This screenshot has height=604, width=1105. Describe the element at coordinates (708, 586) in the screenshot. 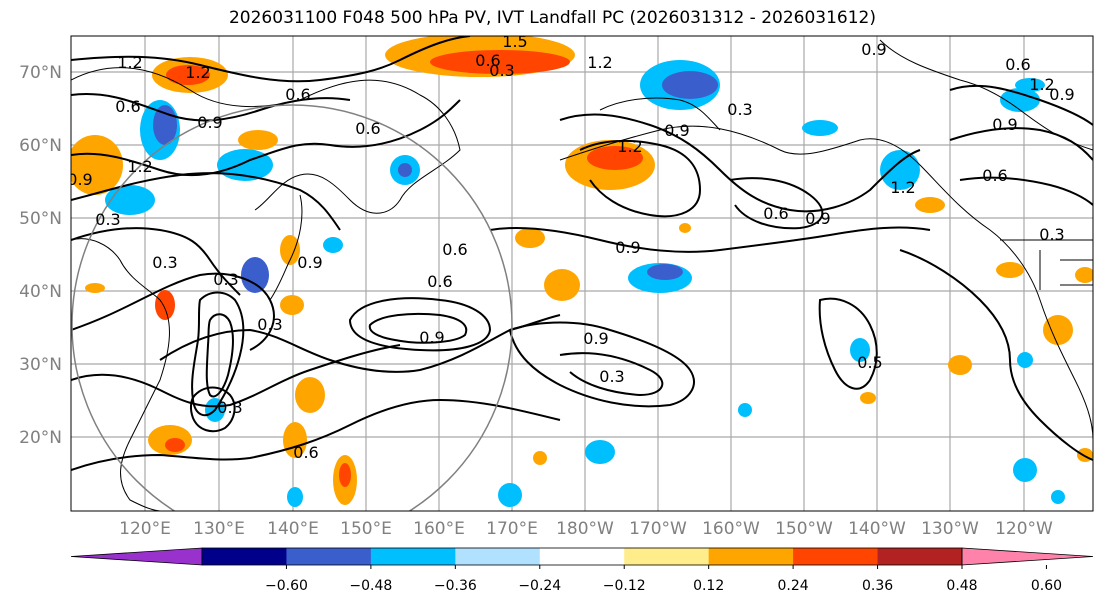

I see `colorbar-tick-label: 0.12` at that location.